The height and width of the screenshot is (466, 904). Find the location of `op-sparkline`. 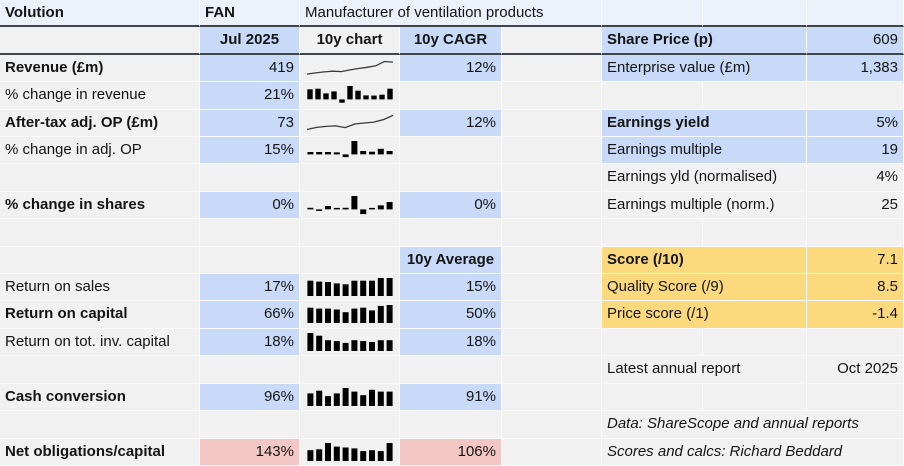

op-sparkline is located at coordinates (350, 123).